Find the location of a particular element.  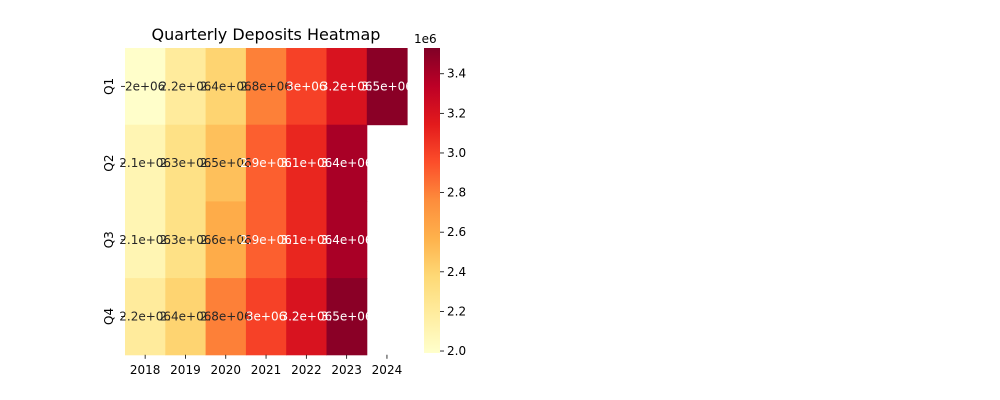

x-tick-label: 2020 is located at coordinates (225, 370).